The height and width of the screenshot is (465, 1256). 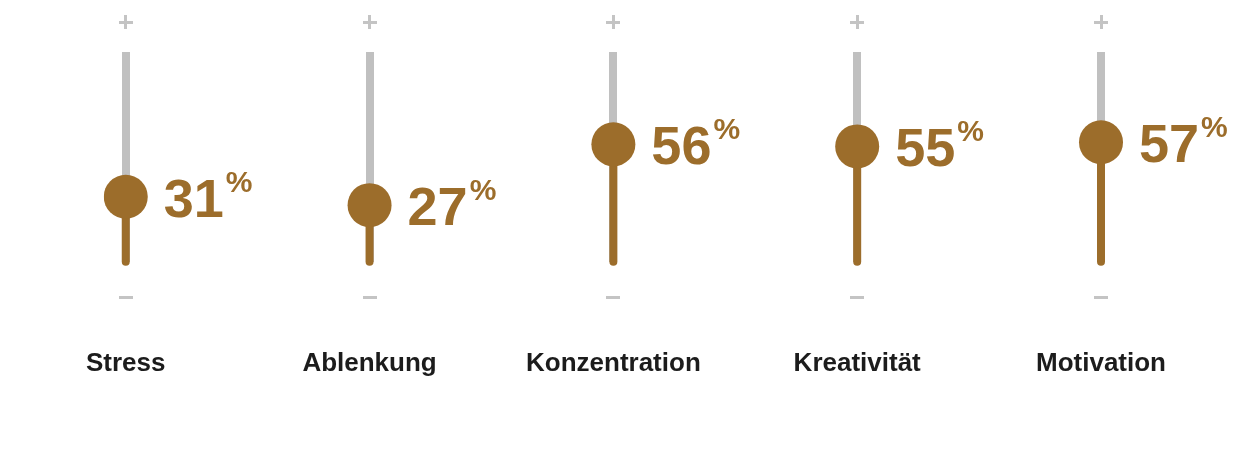 I want to click on x-tick-label: Stress, so click(x=126, y=361).